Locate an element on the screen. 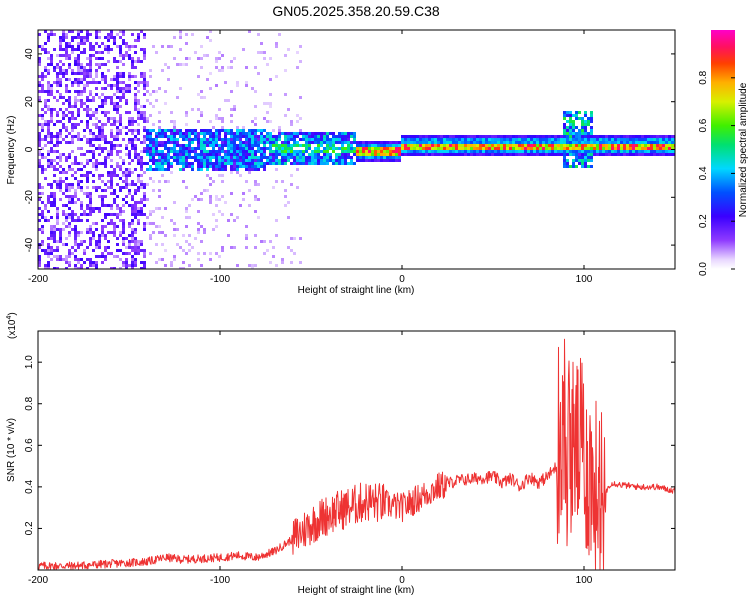  svg-text: (x104) is located at coordinates (12, 325).